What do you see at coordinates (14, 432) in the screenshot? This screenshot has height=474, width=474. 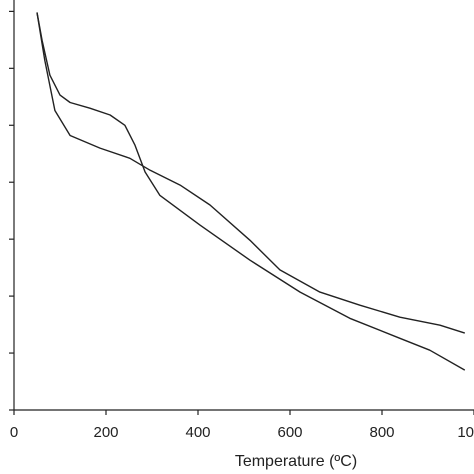 I see `x-tick-label: 0` at bounding box center [14, 432].